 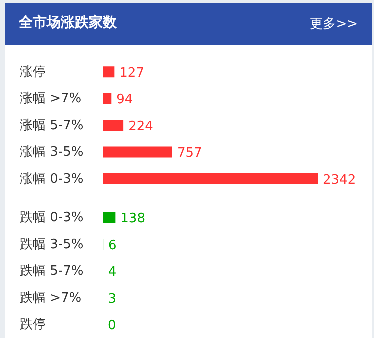 What do you see at coordinates (125, 100) in the screenshot?
I see `data-label: 94` at bounding box center [125, 100].